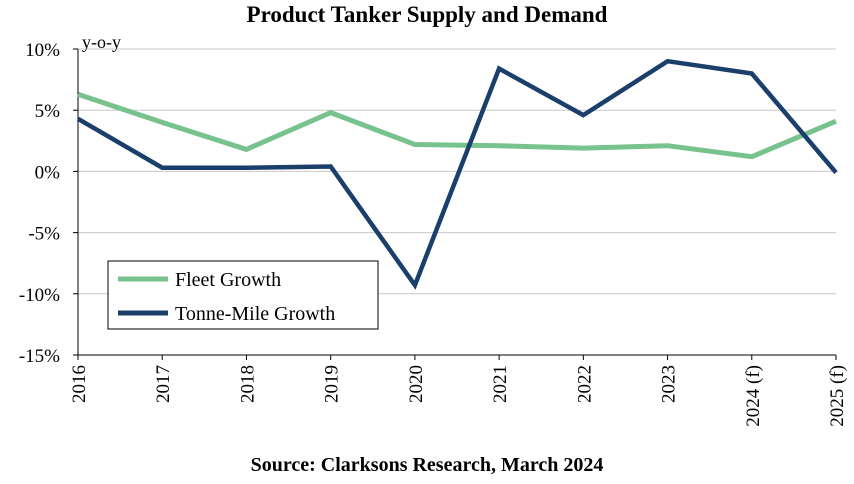 The width and height of the screenshot is (854, 484). I want to click on x-tick-label: 2024 (f), so click(753, 396).